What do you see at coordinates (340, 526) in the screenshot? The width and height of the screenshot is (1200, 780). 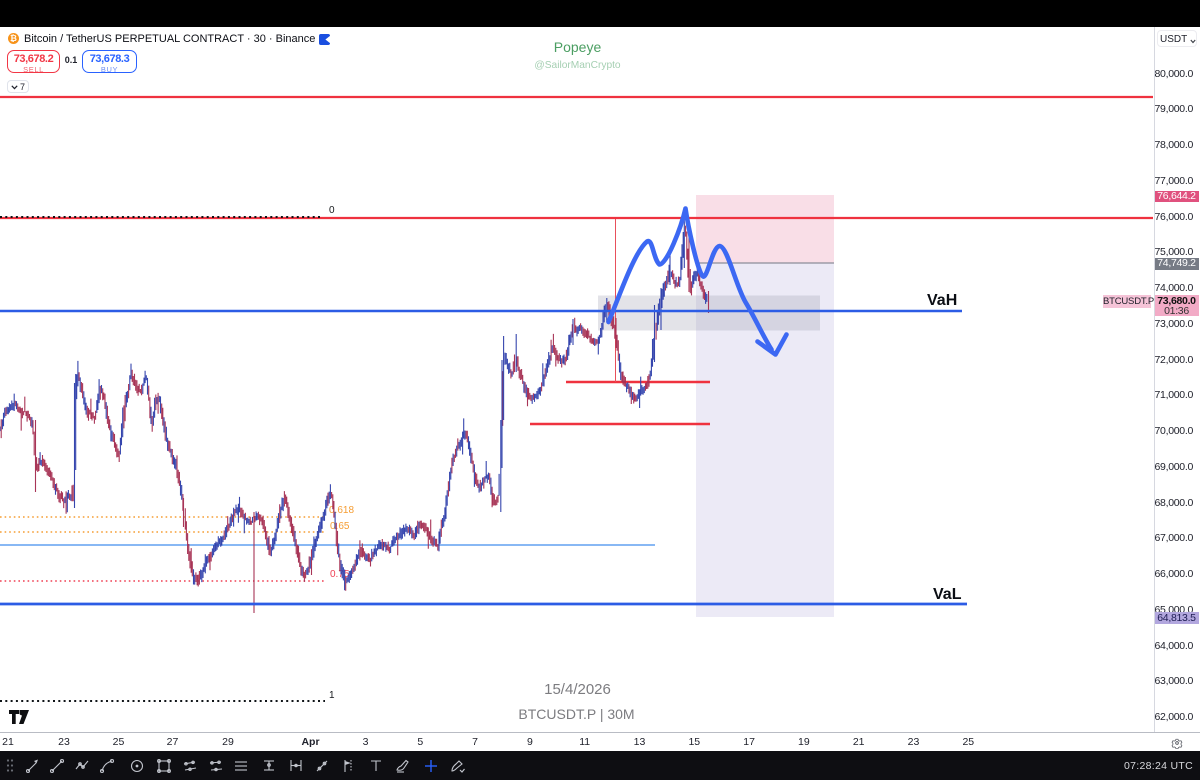 I see `svg-text: 0.65` at bounding box center [340, 526].